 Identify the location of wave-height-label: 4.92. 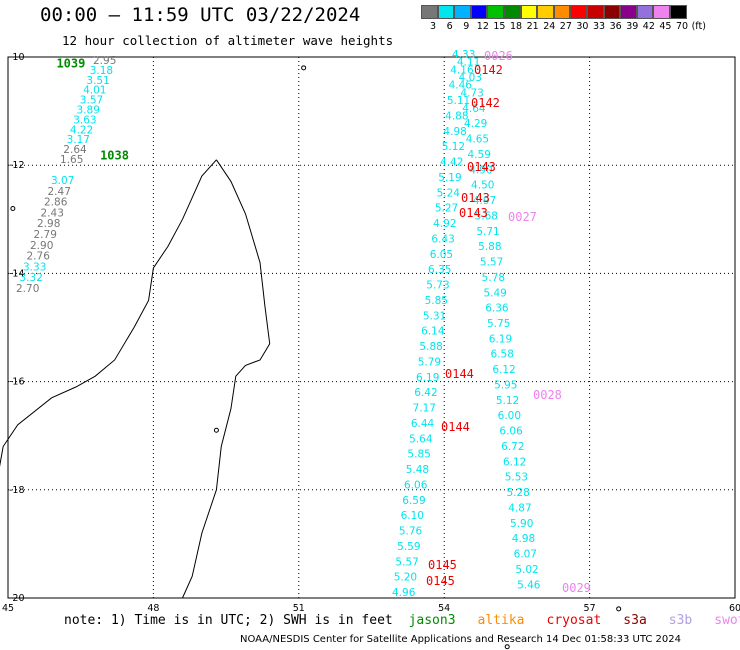
(444, 224).